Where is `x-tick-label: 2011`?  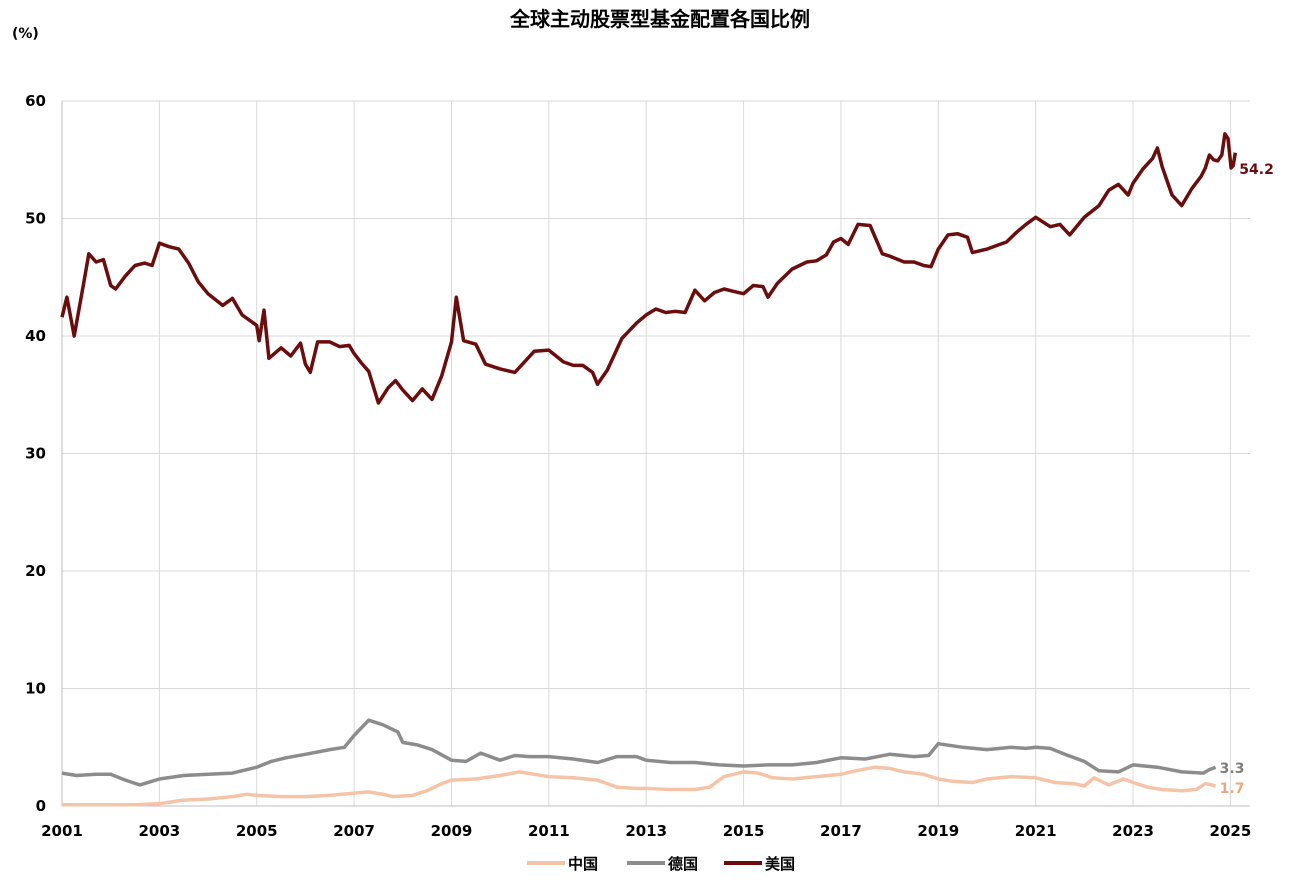
x-tick-label: 2011 is located at coordinates (549, 831).